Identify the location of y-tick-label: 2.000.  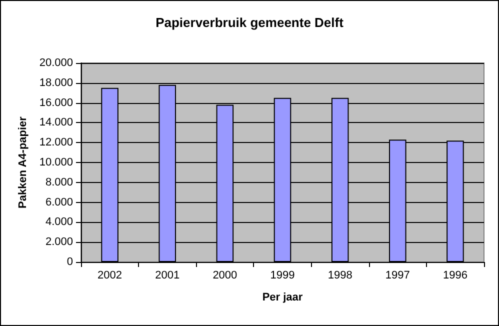
(59, 242).